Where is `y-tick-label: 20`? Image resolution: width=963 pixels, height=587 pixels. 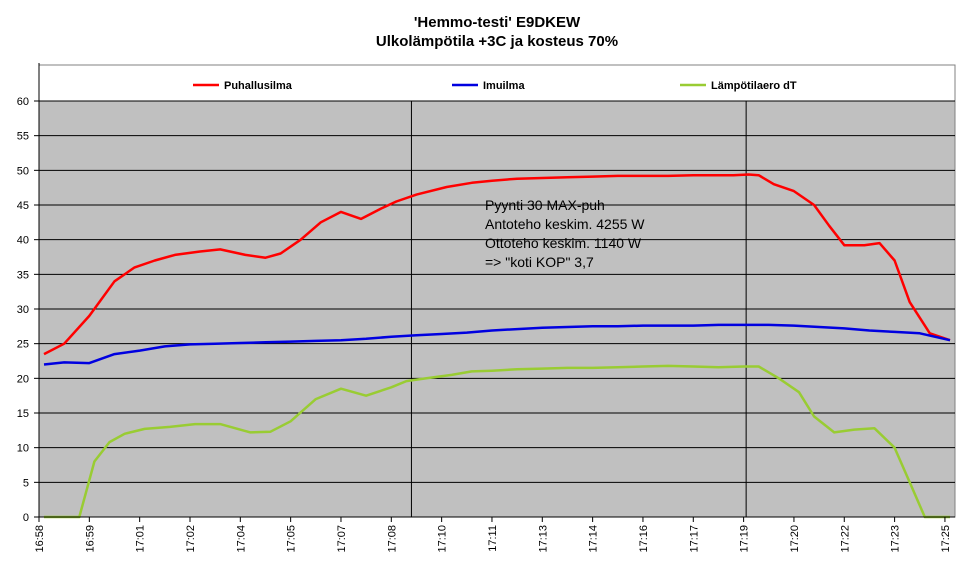 y-tick-label: 20 is located at coordinates (23, 379).